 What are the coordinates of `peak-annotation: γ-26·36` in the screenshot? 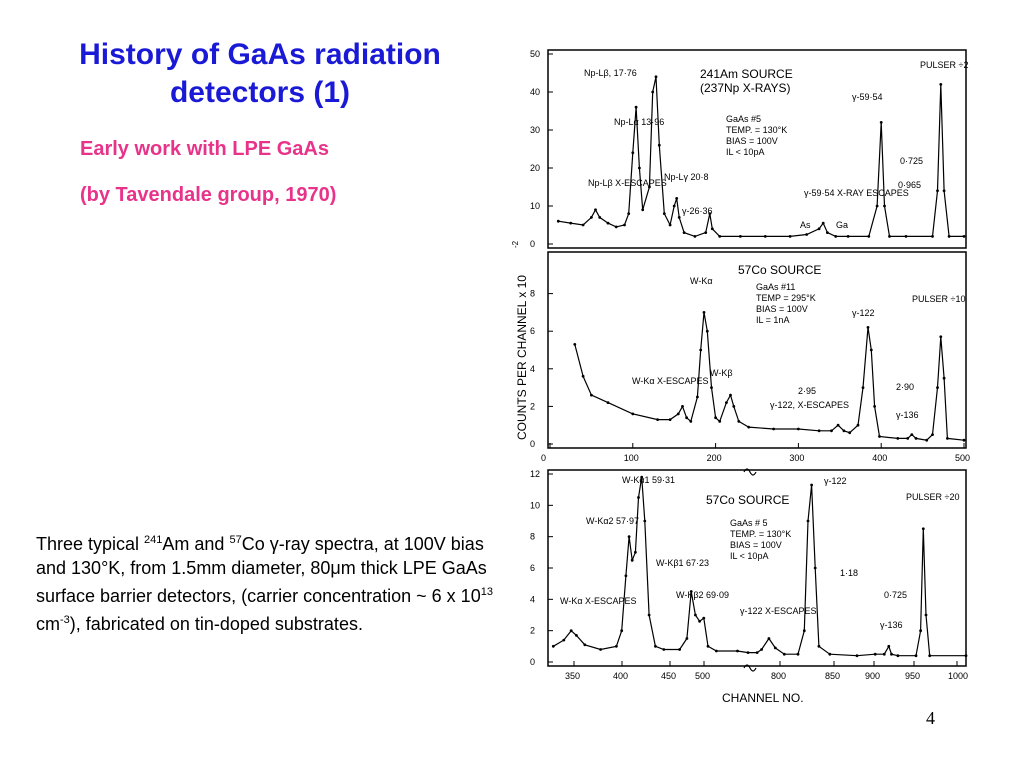 It's located at (697, 211).